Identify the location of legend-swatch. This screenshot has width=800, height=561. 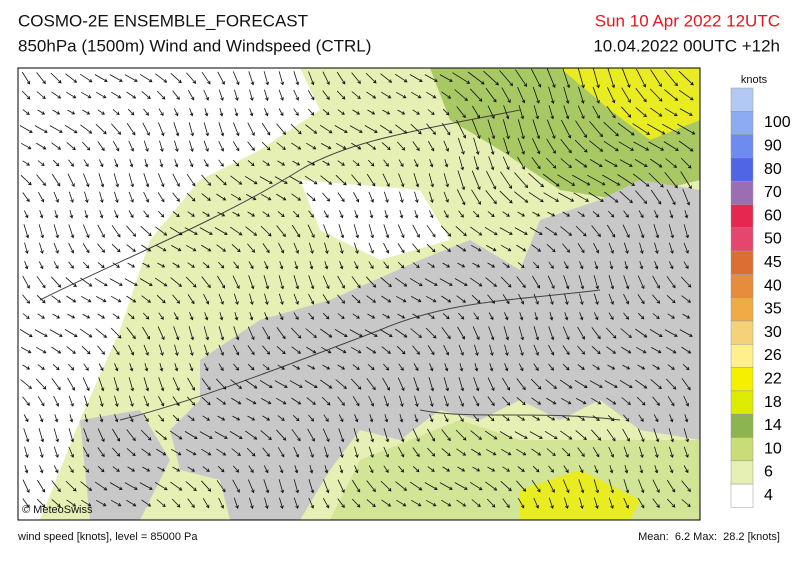
(742, 356).